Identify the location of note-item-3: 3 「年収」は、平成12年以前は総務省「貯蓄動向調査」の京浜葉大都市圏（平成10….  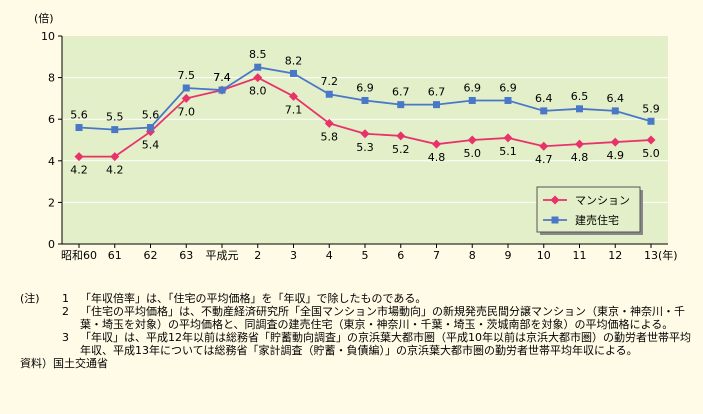
(360, 344).